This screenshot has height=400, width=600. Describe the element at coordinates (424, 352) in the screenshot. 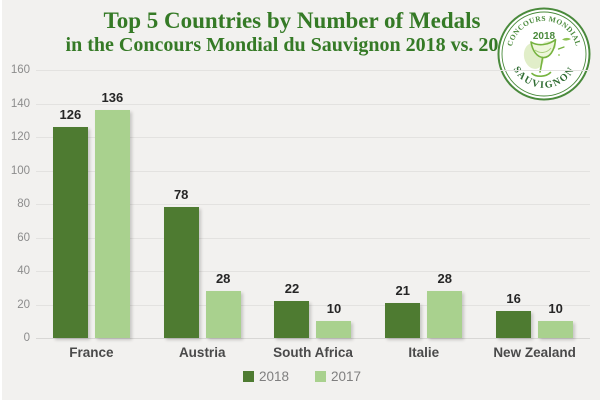

I see `category-label-italie: Italie` at that location.